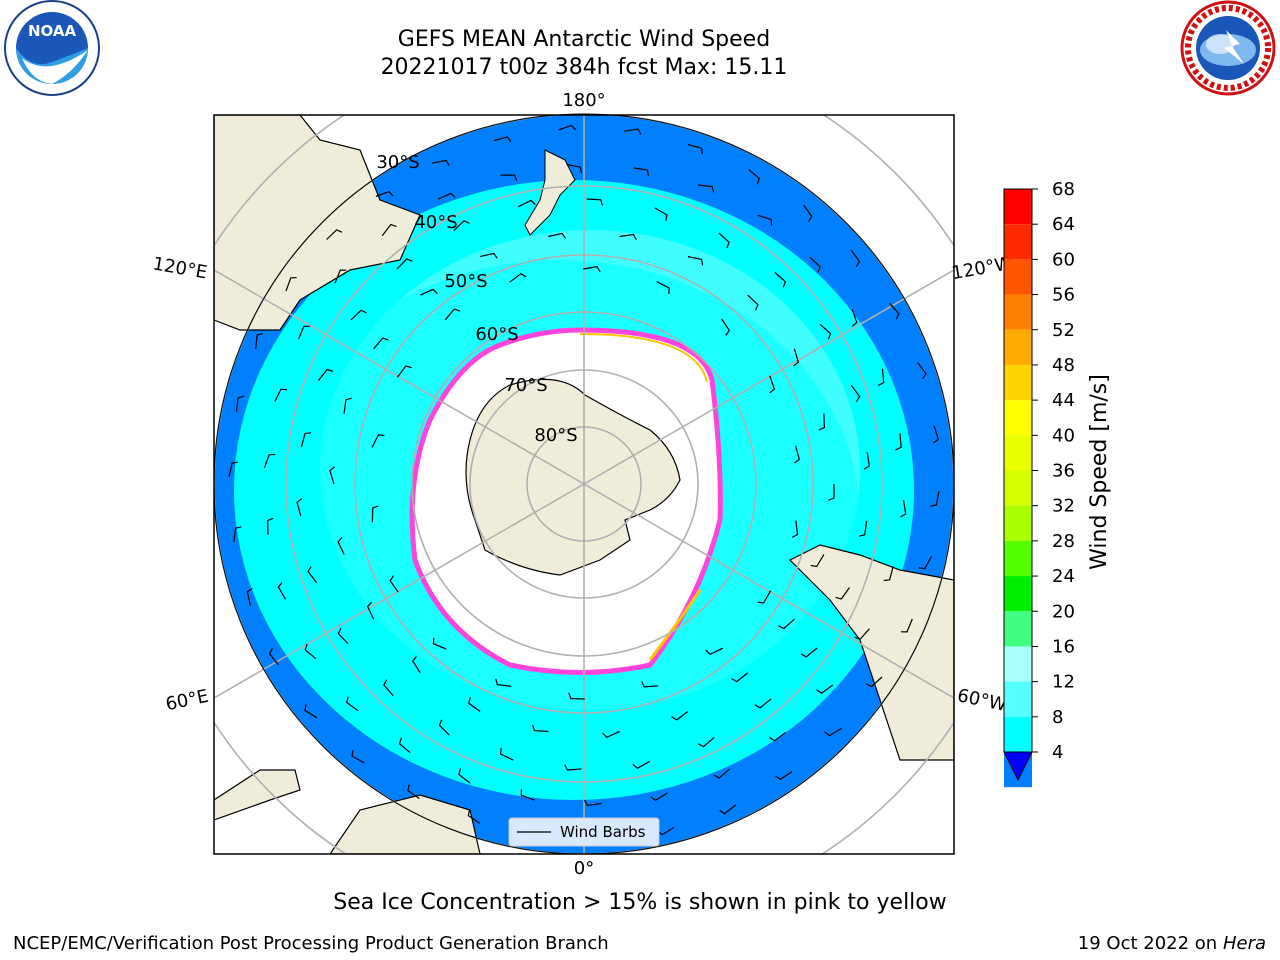 The width and height of the screenshot is (1280, 960). I want to click on madagascar-land, so click(257, 795).